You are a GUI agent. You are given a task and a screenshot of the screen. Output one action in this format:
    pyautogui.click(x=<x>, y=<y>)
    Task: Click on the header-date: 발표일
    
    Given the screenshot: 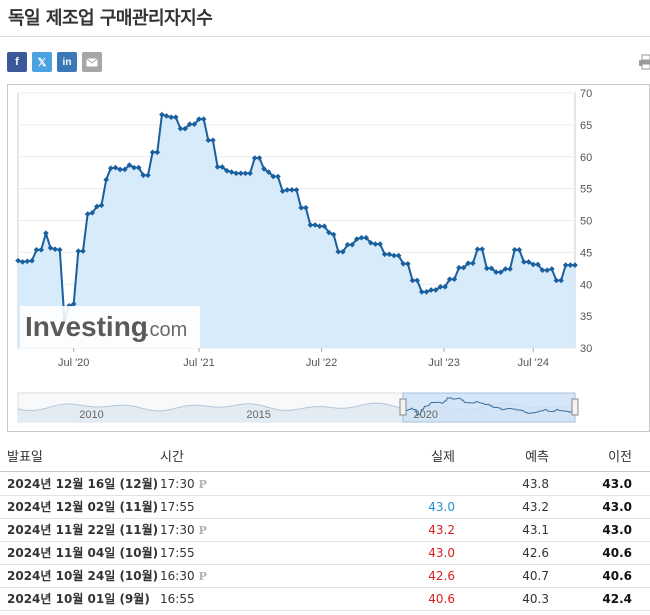 What is the action you would take?
    pyautogui.click(x=25, y=457)
    